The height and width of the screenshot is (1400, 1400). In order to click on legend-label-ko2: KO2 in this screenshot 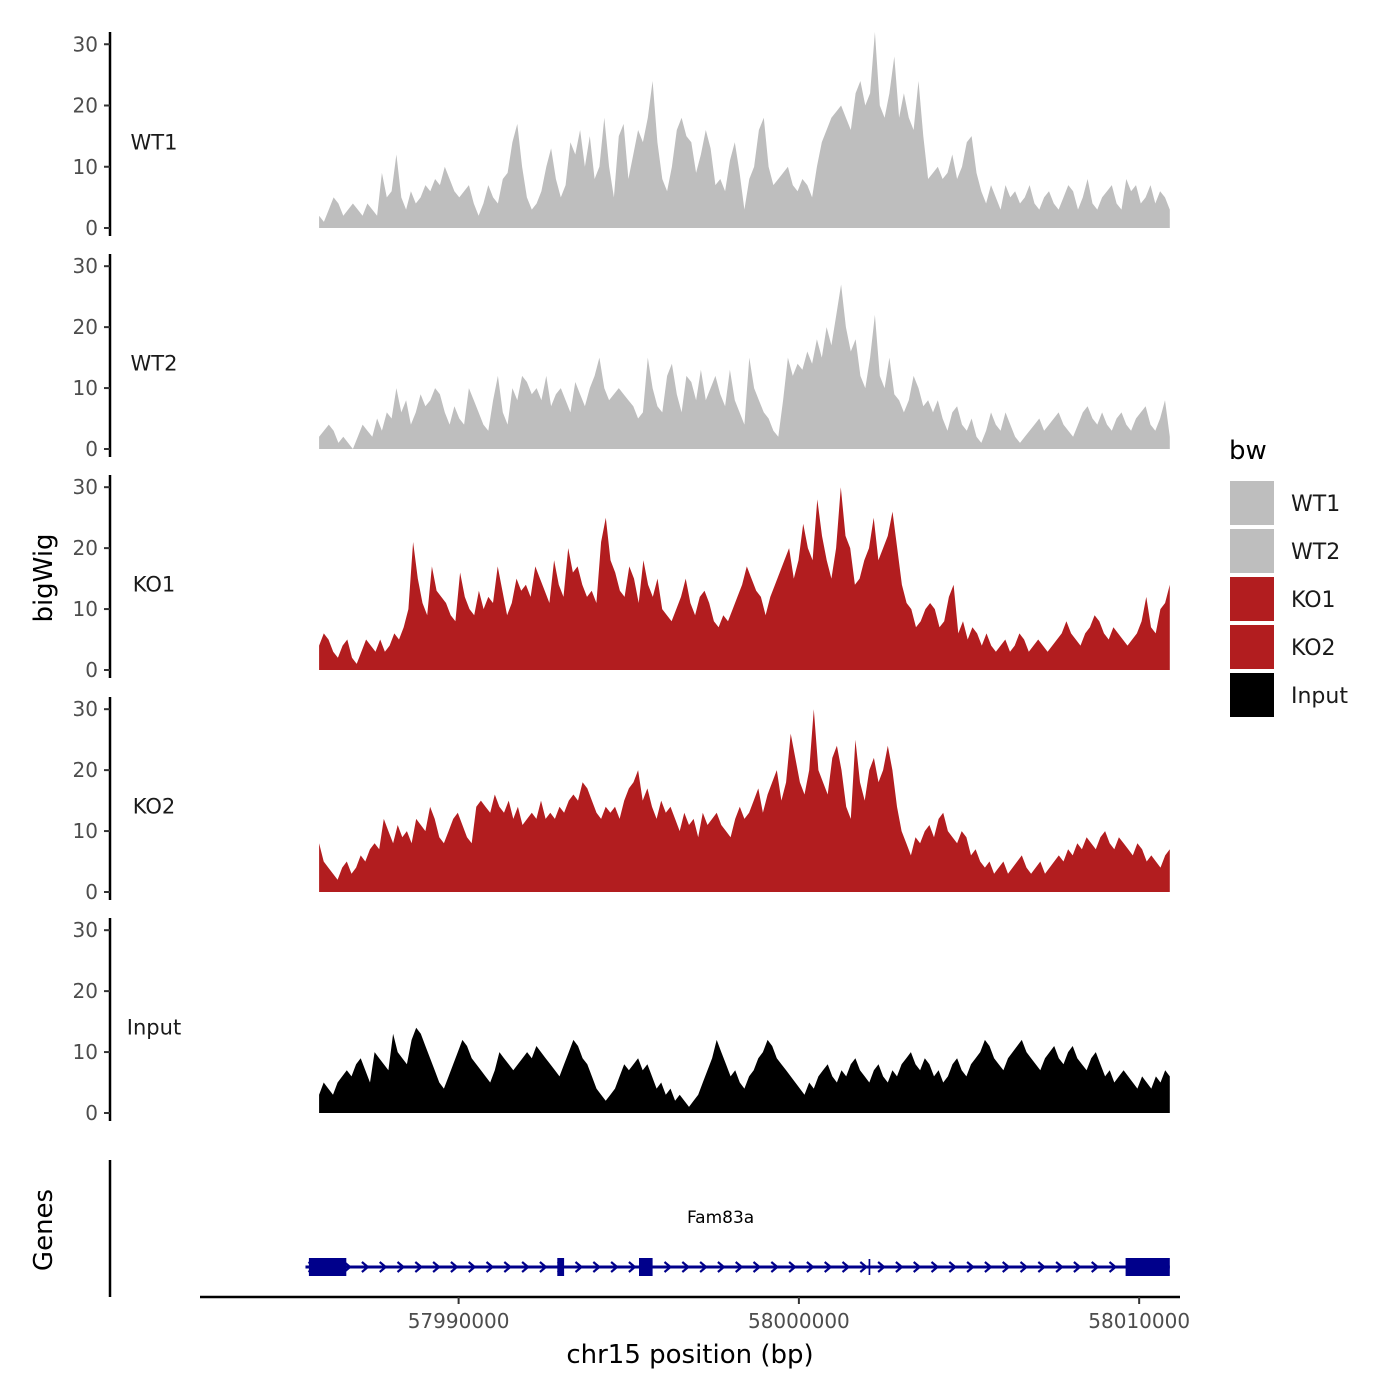, I will do `click(1313, 648)`.